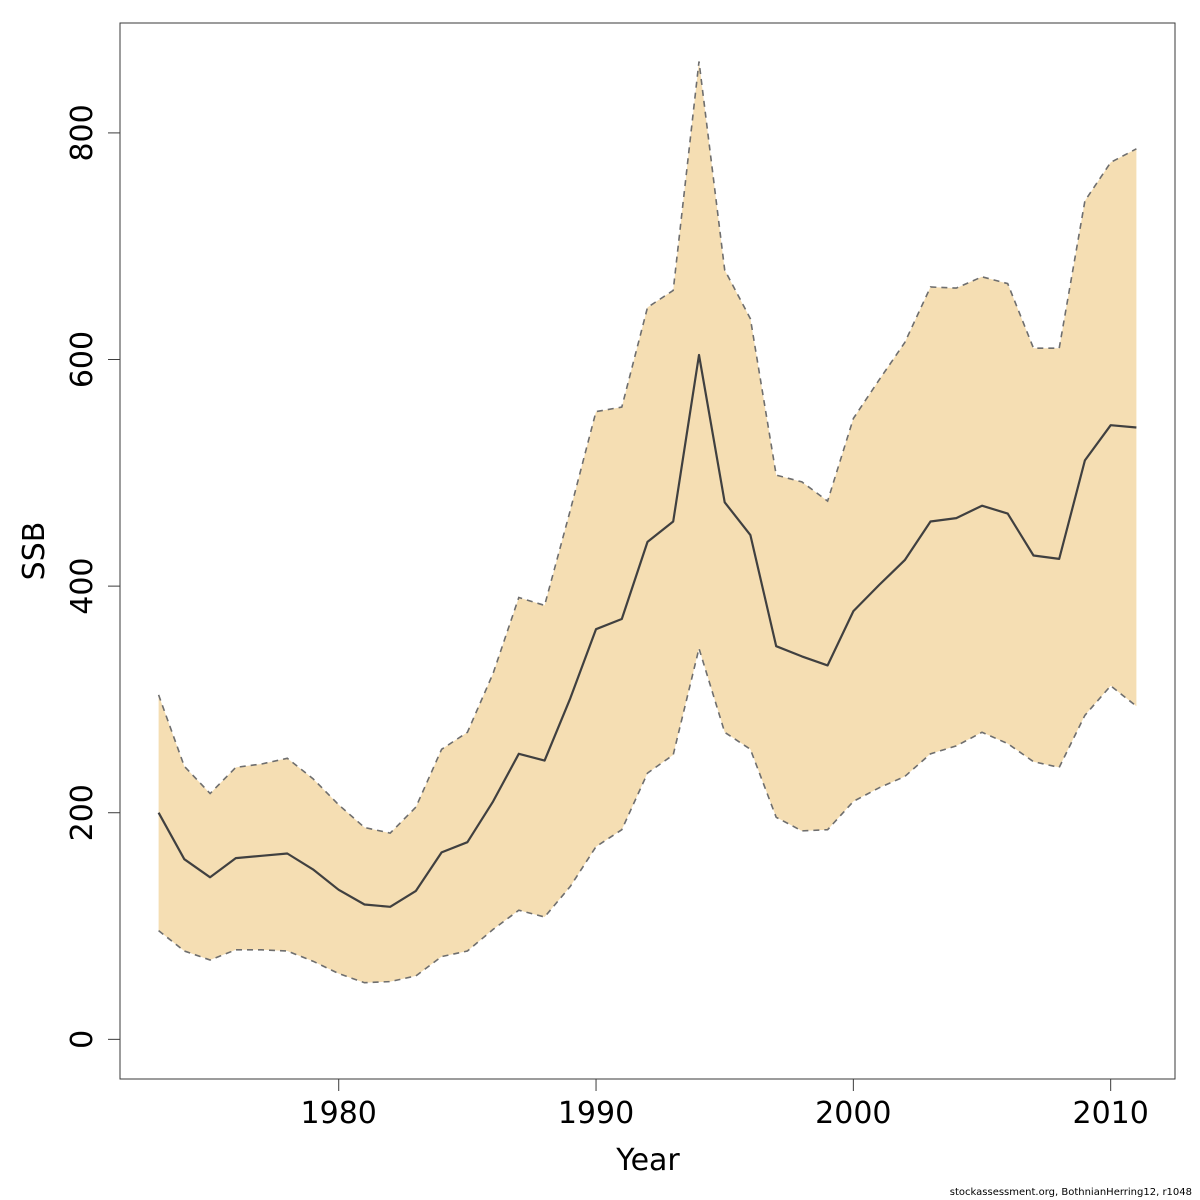 This screenshot has width=1200, height=1200. What do you see at coordinates (339, 1113) in the screenshot?
I see `x-tick-label: 1980` at bounding box center [339, 1113].